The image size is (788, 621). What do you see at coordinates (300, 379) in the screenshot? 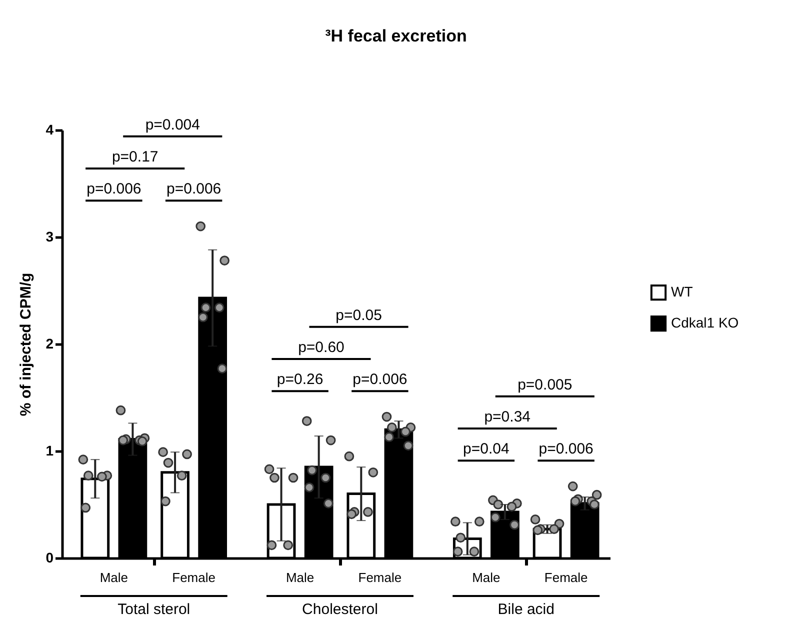
I see `annotation: p=0.26` at bounding box center [300, 379].